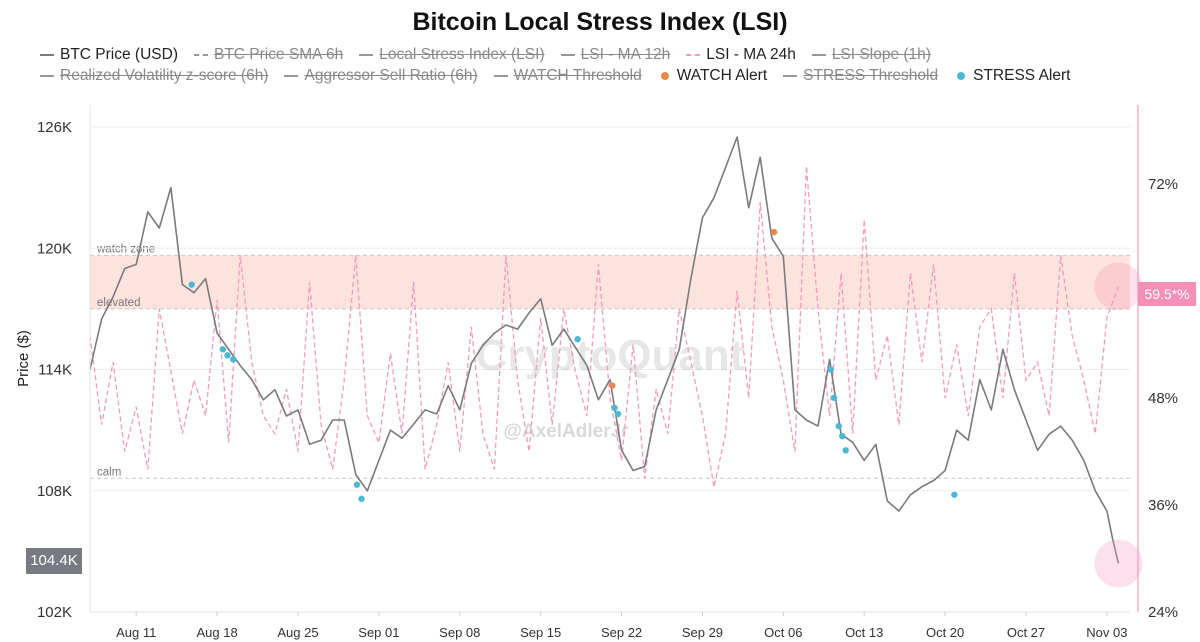  Describe the element at coordinates (1163, 612) in the screenshot. I see `y-right-tick-label: 24%` at that location.